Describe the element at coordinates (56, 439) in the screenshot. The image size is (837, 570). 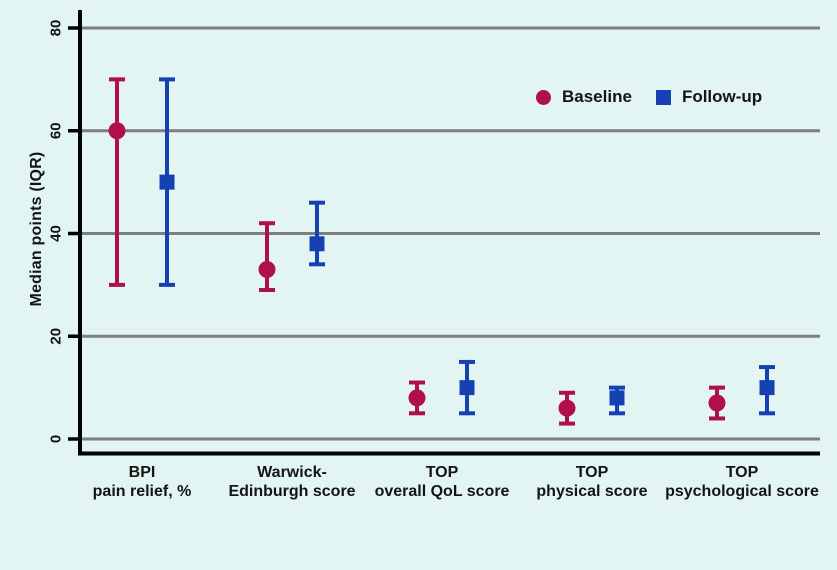
I see `y-tick-label: 0` at that location.